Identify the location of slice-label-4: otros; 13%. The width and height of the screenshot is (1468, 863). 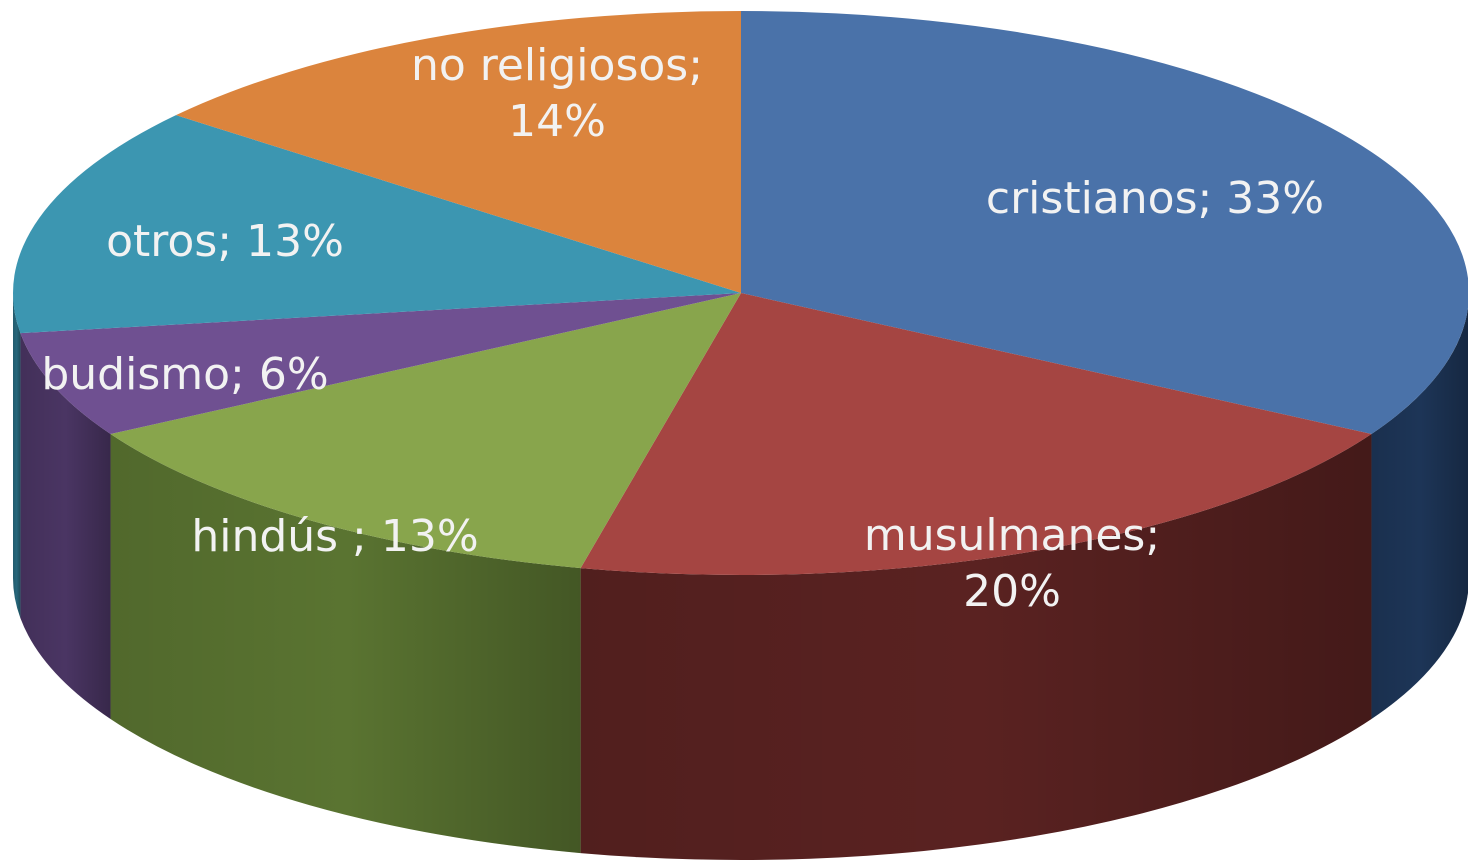
(225, 241).